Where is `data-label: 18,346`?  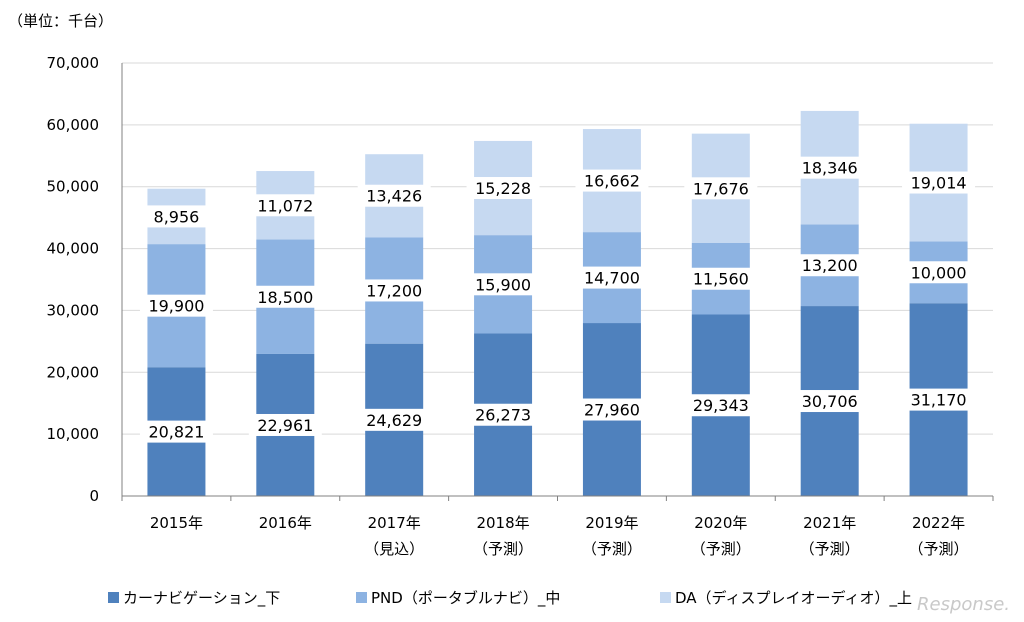
data-label: 18,346 is located at coordinates (830, 168).